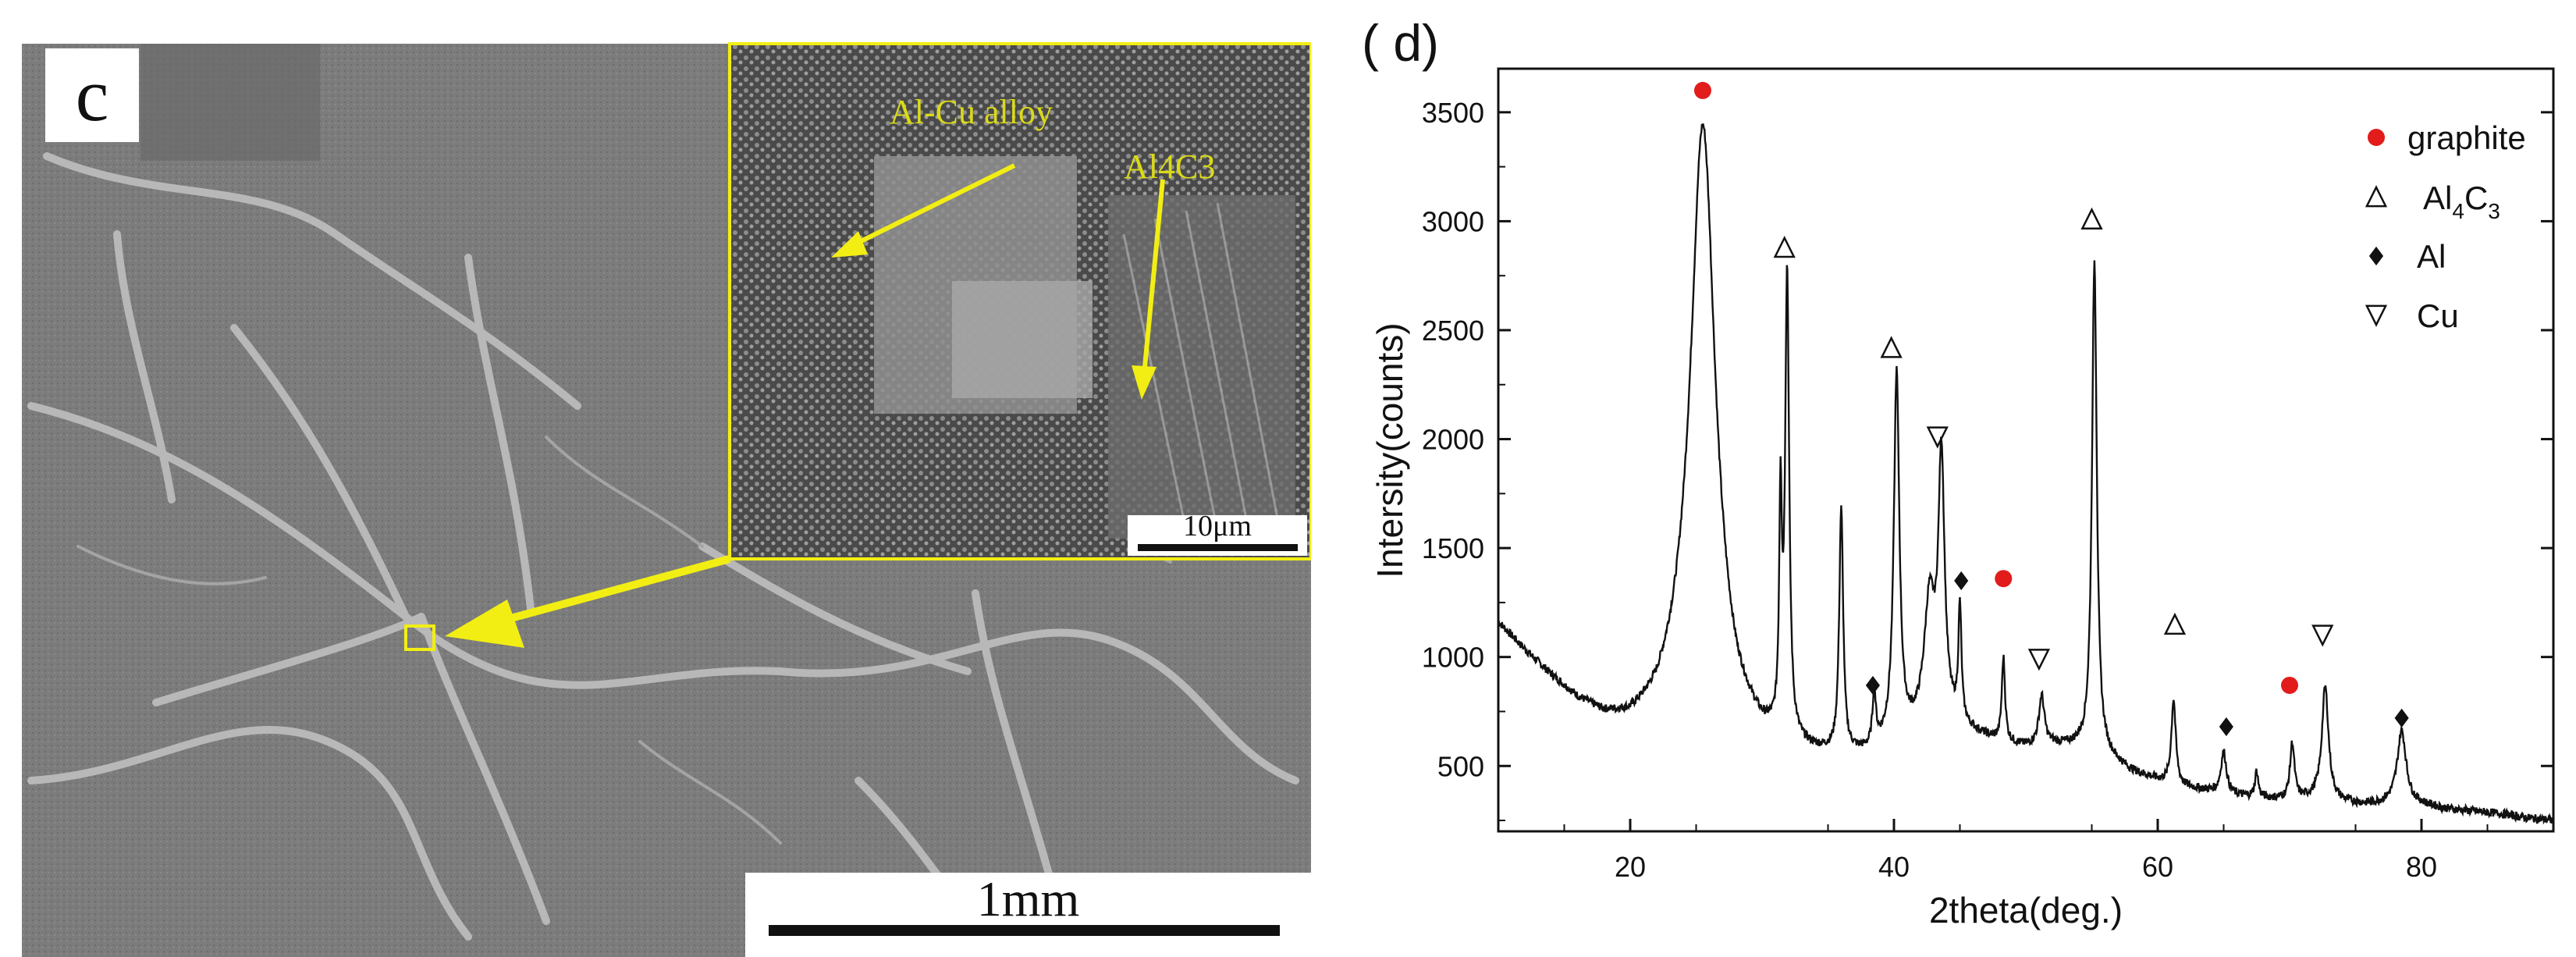 This screenshot has width=2576, height=957. What do you see at coordinates (1453, 548) in the screenshot?
I see `y-tick-label: 1500` at bounding box center [1453, 548].